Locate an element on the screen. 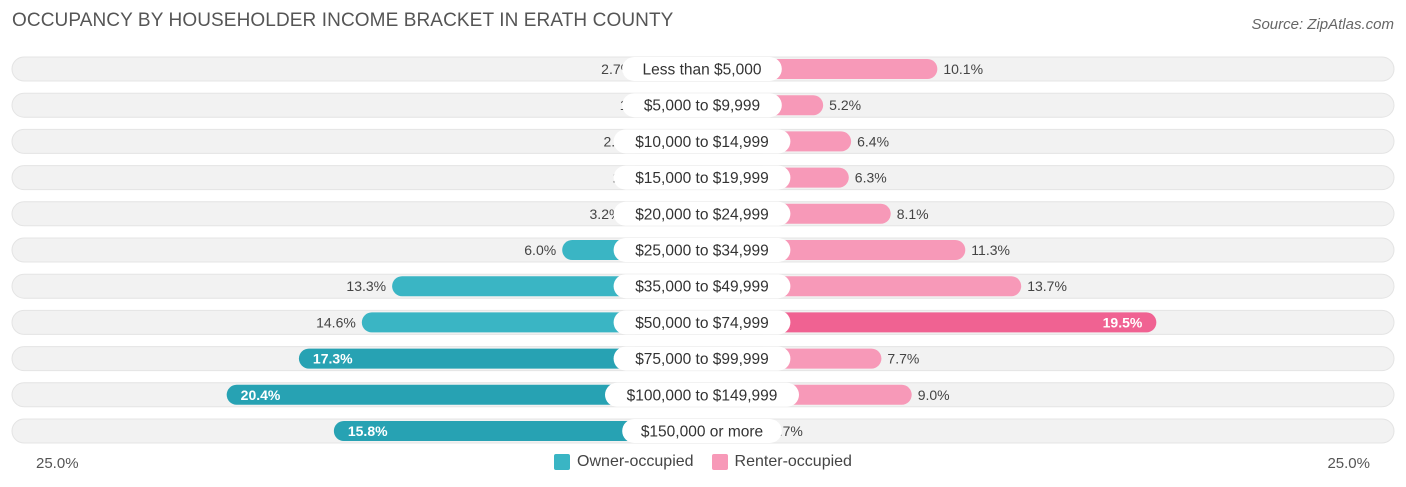 Image resolution: width=1406 pixels, height=487 pixels. legend-label-owner: Owner-occupied is located at coordinates (635, 461).